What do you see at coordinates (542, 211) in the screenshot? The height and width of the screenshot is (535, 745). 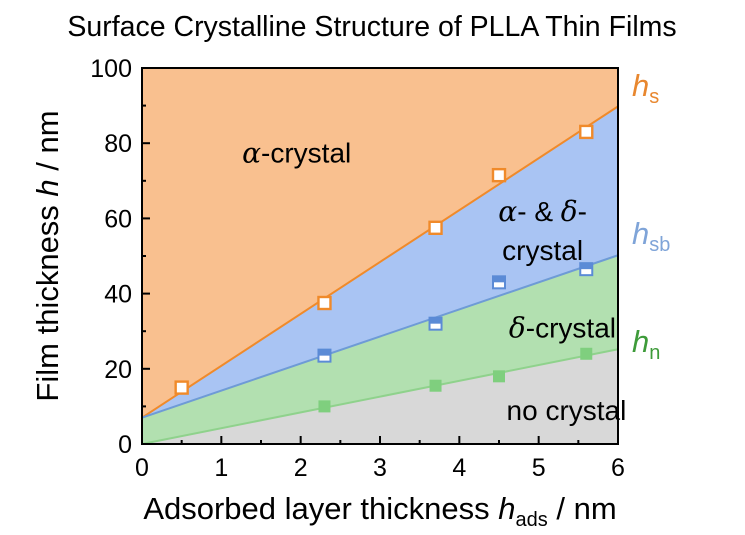 I see `label-alpha-delta-crystal: α- & δ-` at bounding box center [542, 211].